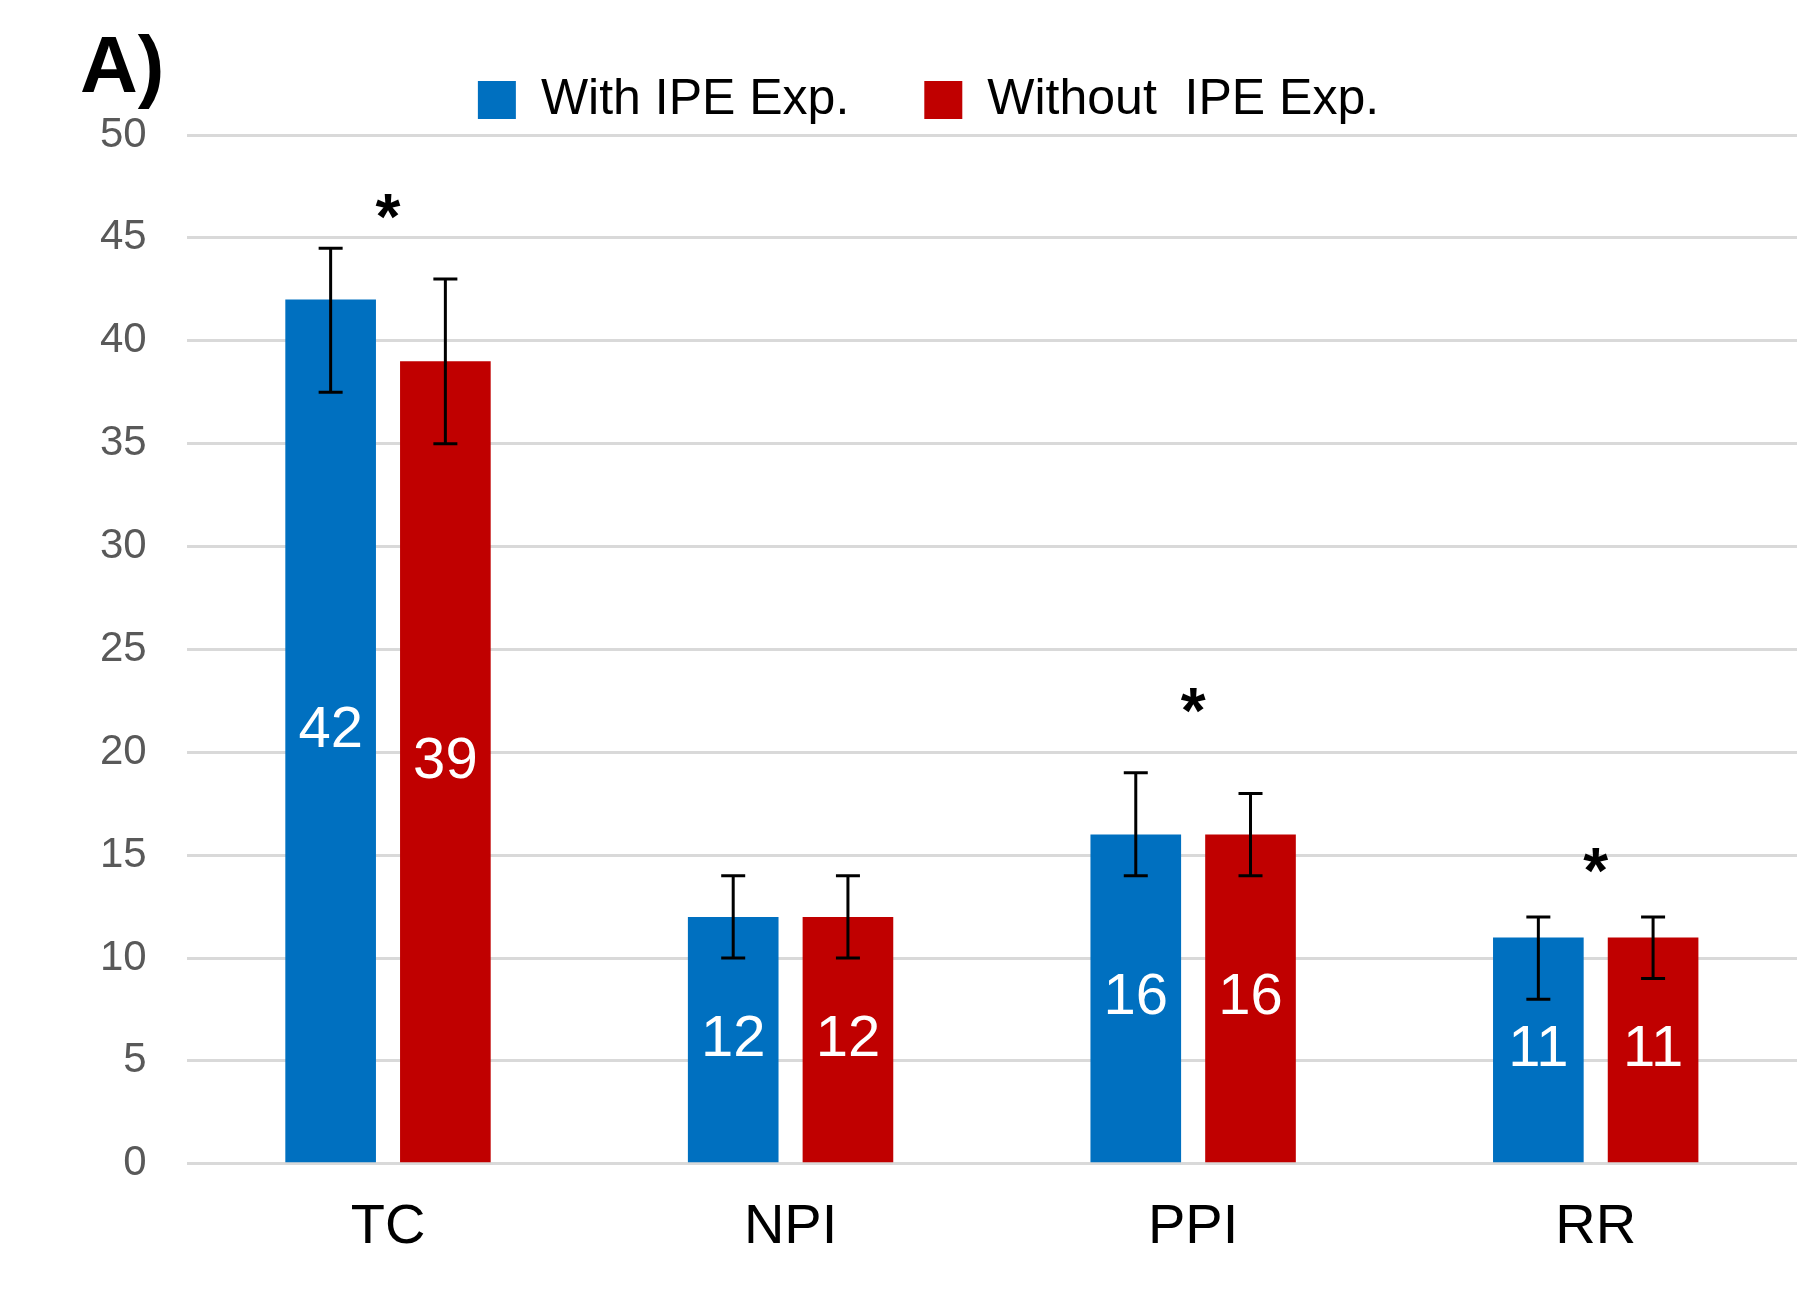  What do you see at coordinates (123, 132) in the screenshot?
I see `y-tick-label: 50` at bounding box center [123, 132].